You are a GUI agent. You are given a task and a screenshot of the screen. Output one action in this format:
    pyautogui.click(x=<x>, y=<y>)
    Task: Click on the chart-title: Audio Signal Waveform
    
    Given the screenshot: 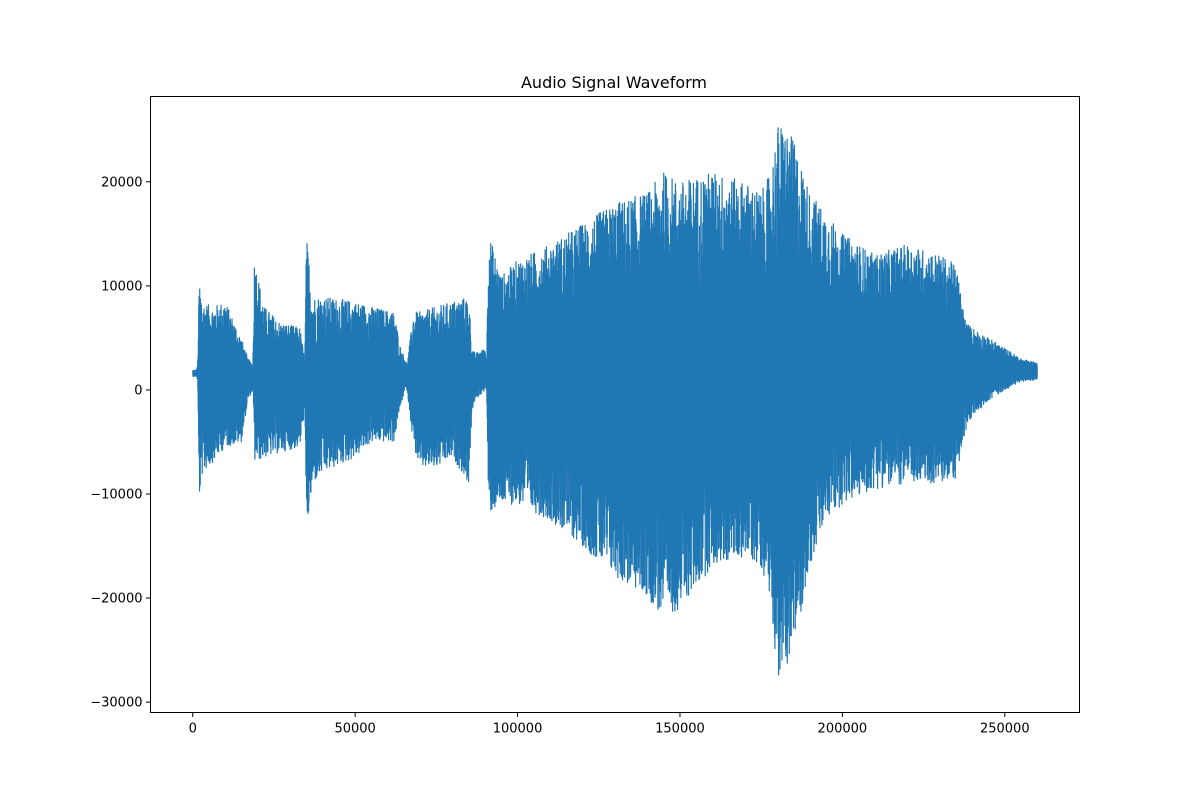 What is the action you would take?
    pyautogui.click(x=614, y=82)
    